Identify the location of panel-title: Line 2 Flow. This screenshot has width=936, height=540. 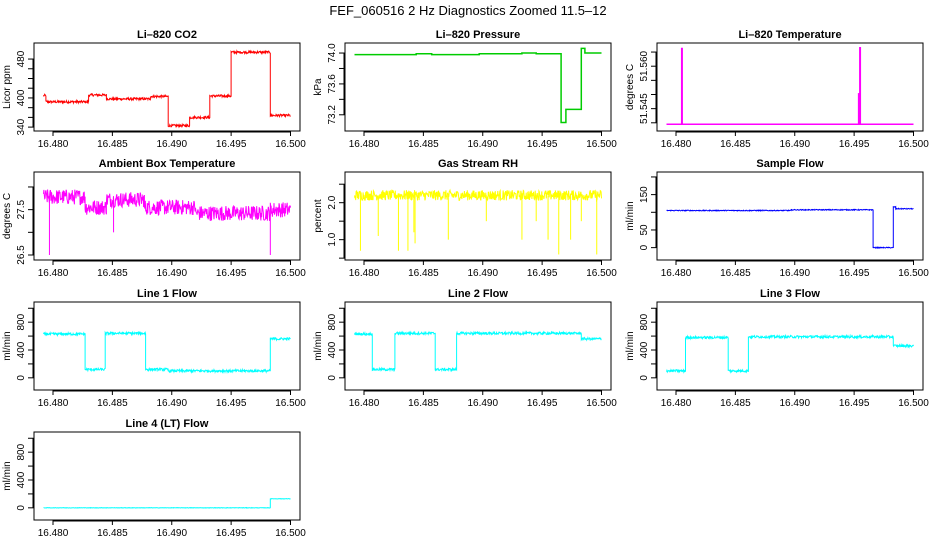
(478, 294).